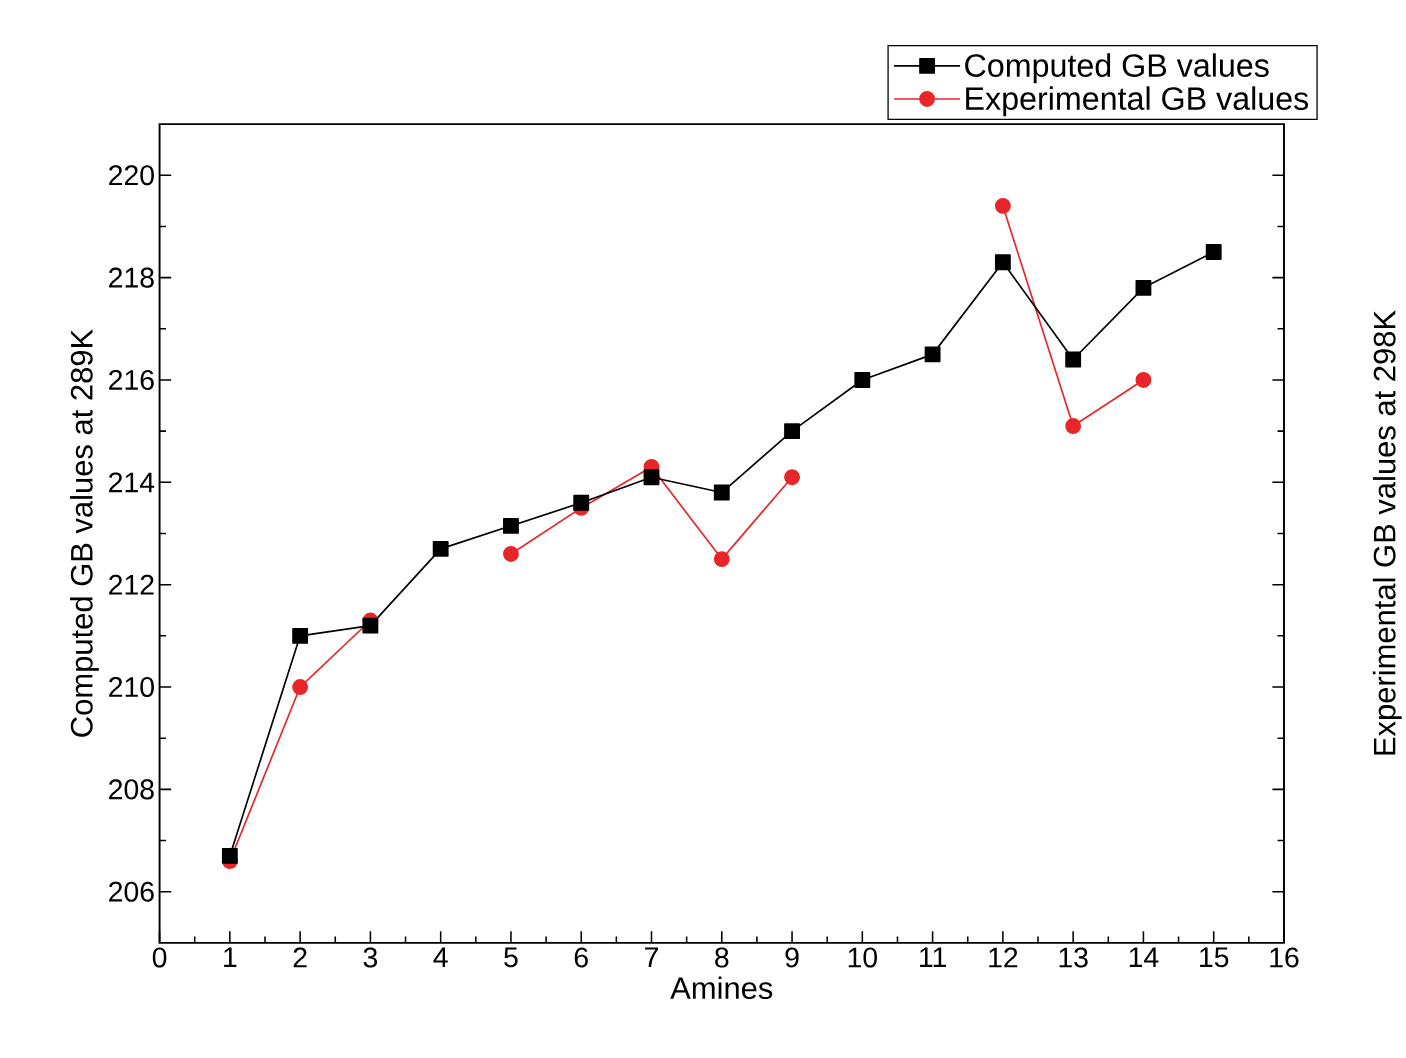  What do you see at coordinates (230, 957) in the screenshot?
I see `x-tick-label: 1` at bounding box center [230, 957].